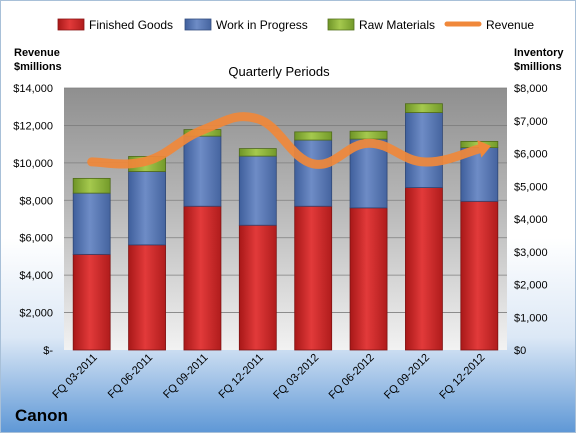 This screenshot has width=576, height=433. I want to click on right-axis-tick-label: $4,000, so click(531, 220).